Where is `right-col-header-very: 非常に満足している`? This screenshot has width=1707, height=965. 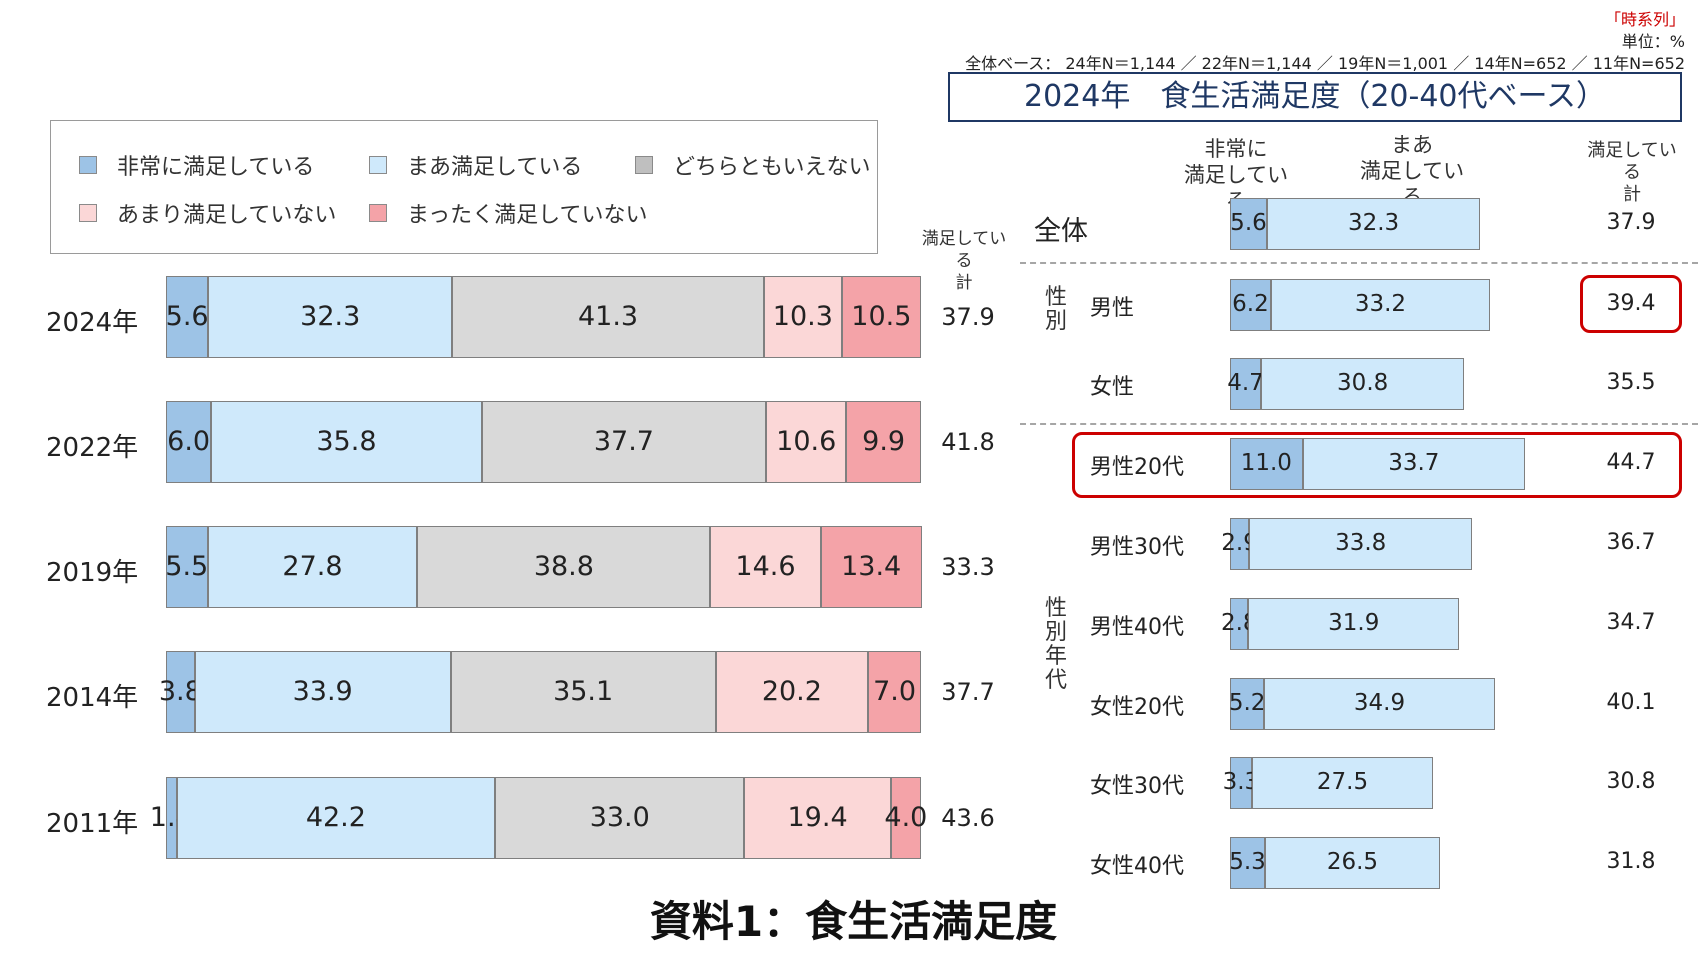
right-col-header-very: 非常に満足している is located at coordinates (1236, 175).